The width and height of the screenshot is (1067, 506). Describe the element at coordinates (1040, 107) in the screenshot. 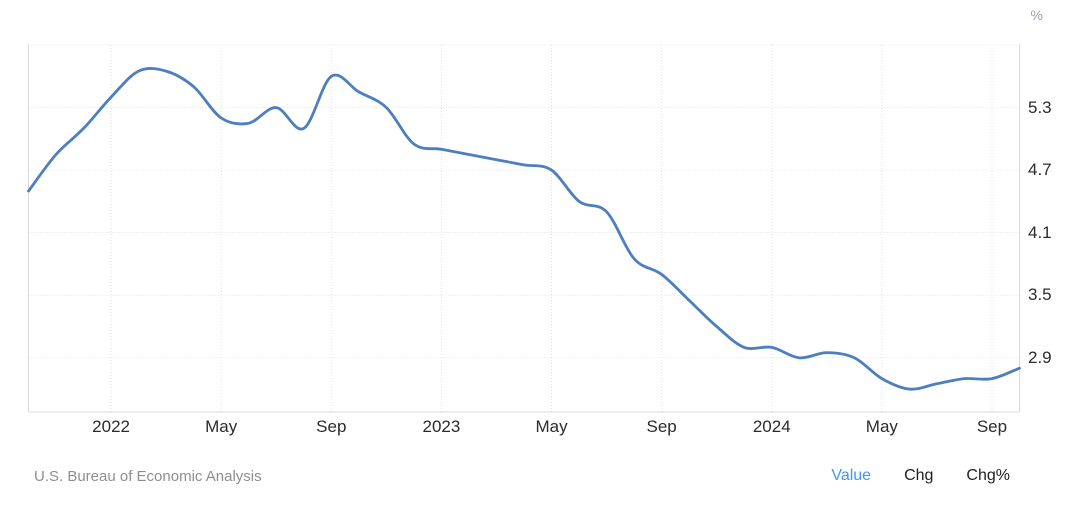

I see `y-tick-label: 5.3` at that location.